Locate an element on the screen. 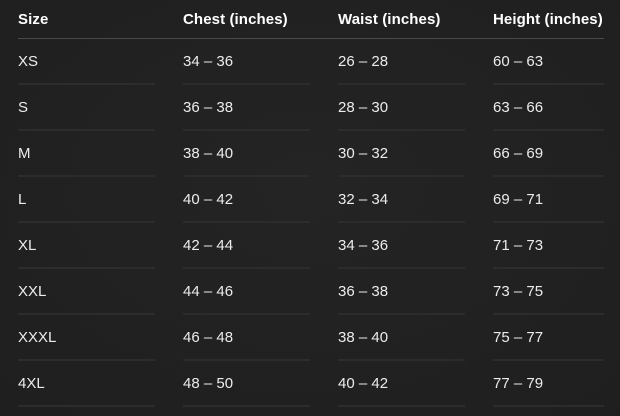 The width and height of the screenshot is (620, 416). chest-cell: 42 – 44 is located at coordinates (246, 246).